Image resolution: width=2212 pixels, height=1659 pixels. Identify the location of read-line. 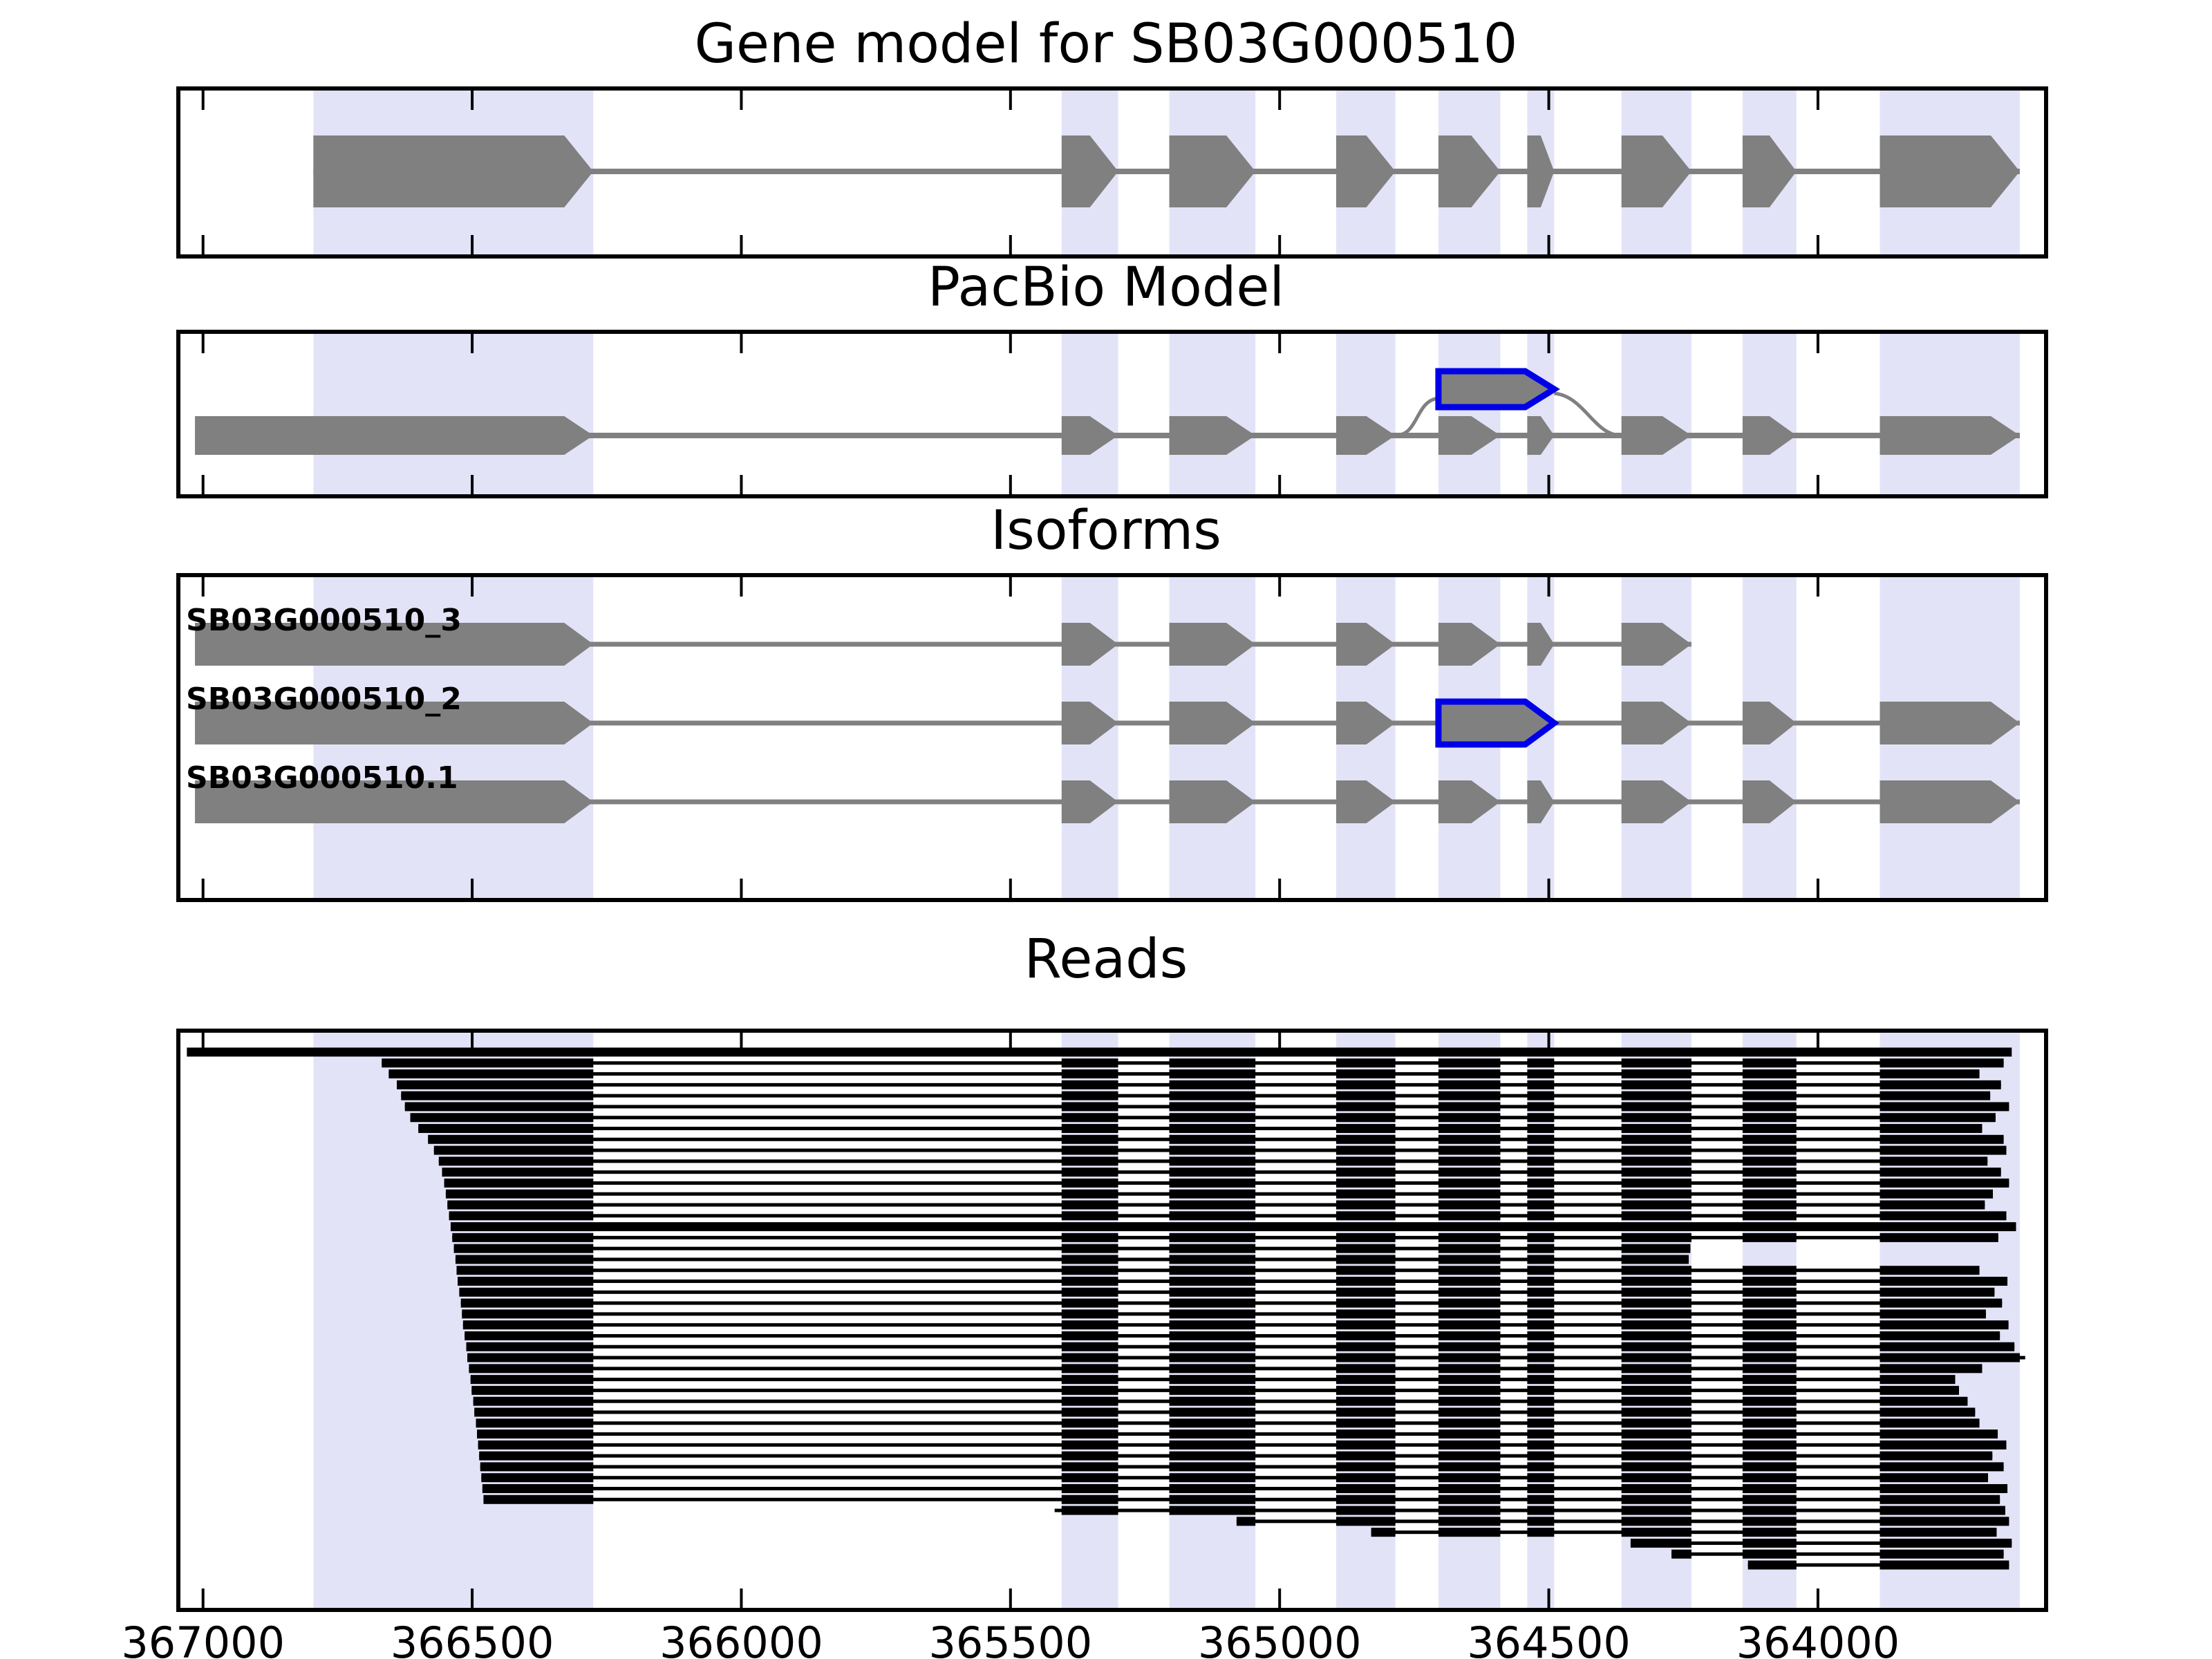
(1821, 1543).